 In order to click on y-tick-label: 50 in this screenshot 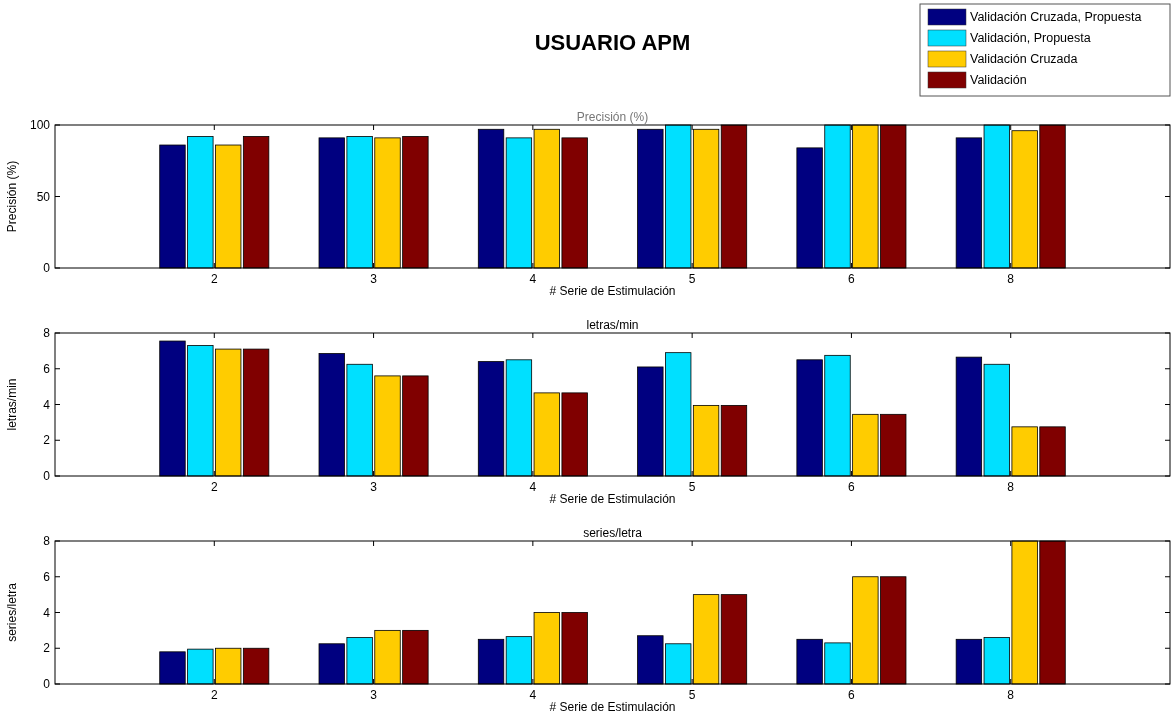, I will do `click(43, 196)`.